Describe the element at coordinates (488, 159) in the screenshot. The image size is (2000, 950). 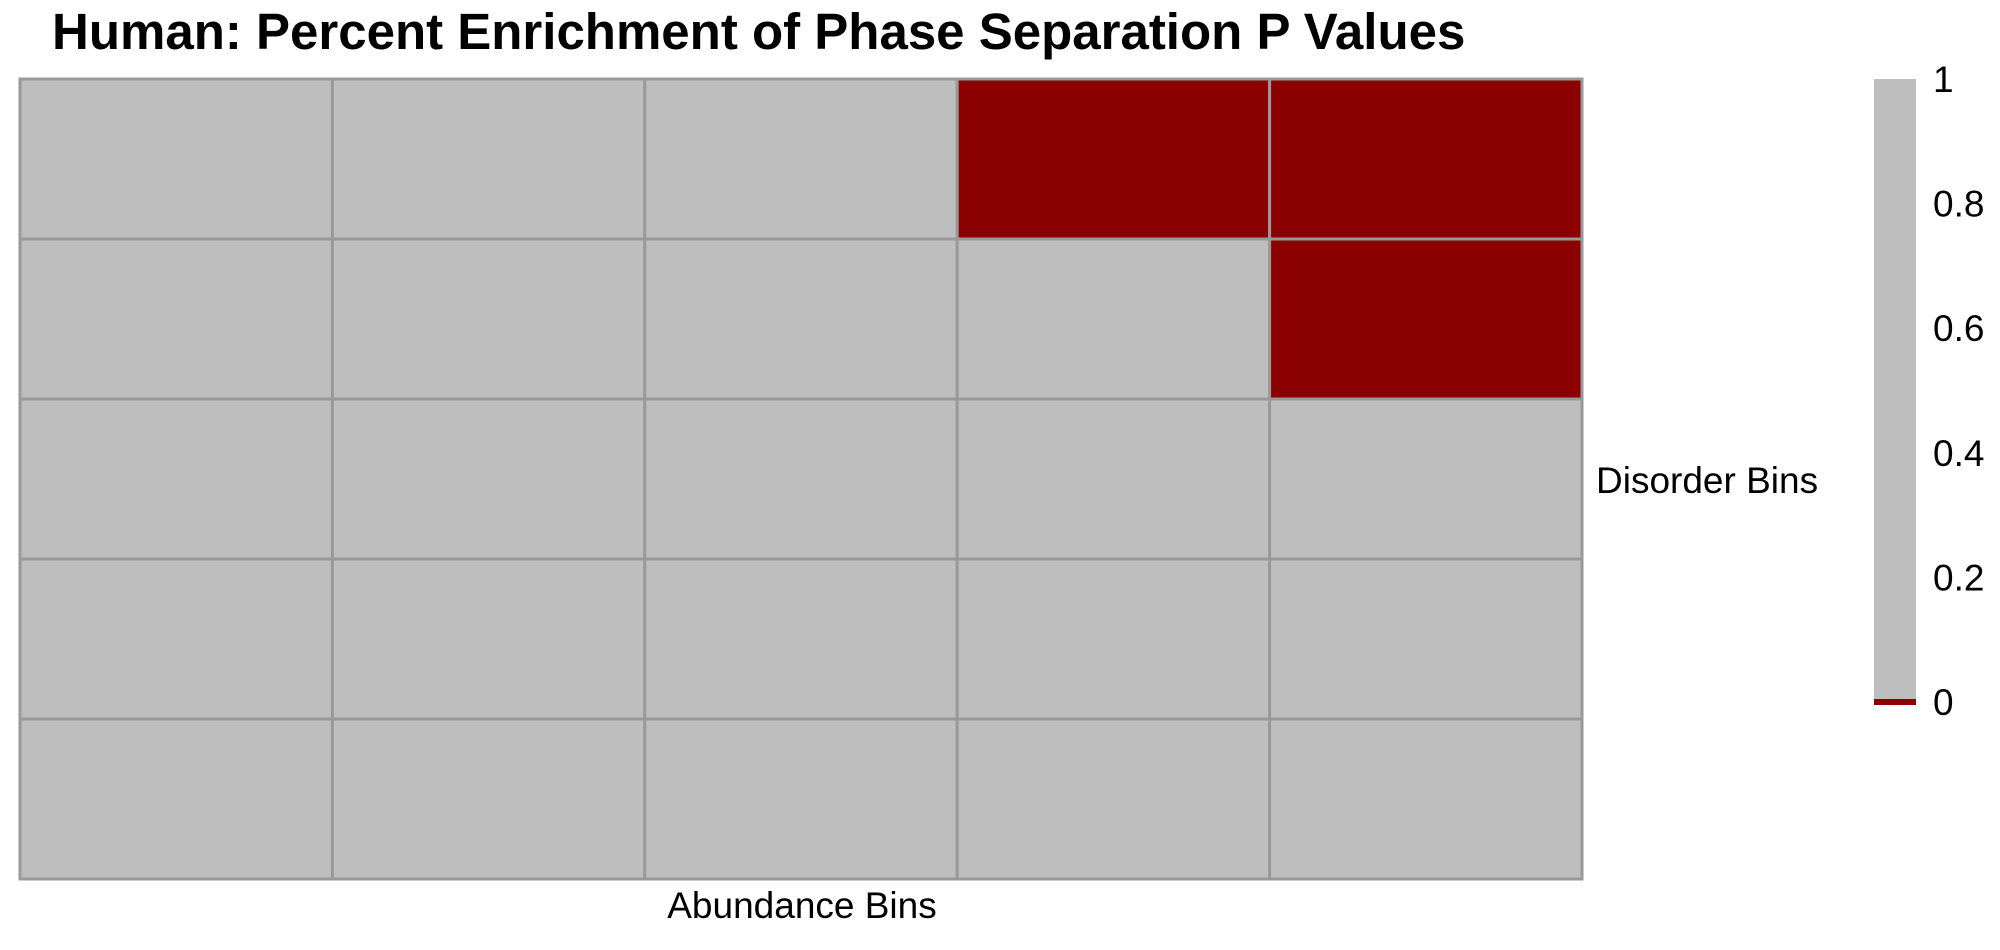
I see `heatmap-cell-r0-c1` at that location.